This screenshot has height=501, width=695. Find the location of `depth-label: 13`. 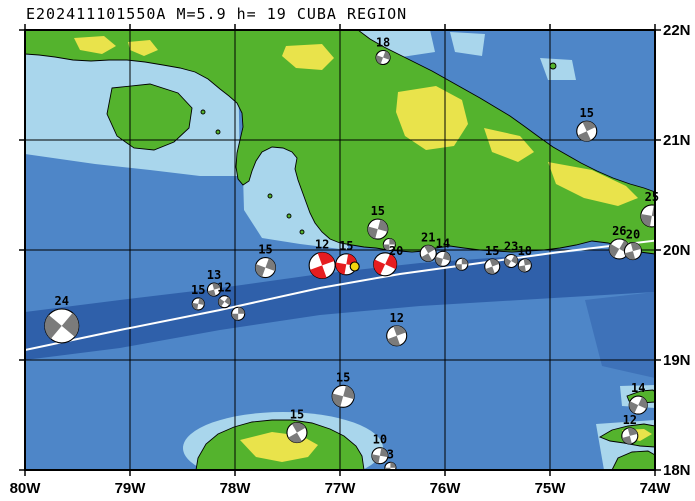

depth-label: 13 is located at coordinates (214, 275).